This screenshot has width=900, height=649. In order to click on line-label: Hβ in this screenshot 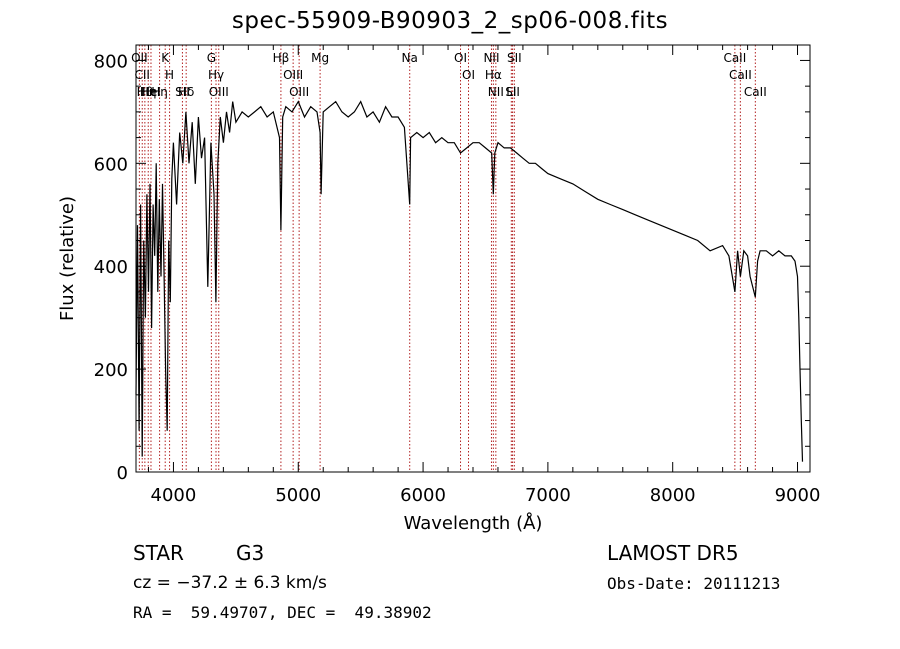, I will do `click(281, 58)`.